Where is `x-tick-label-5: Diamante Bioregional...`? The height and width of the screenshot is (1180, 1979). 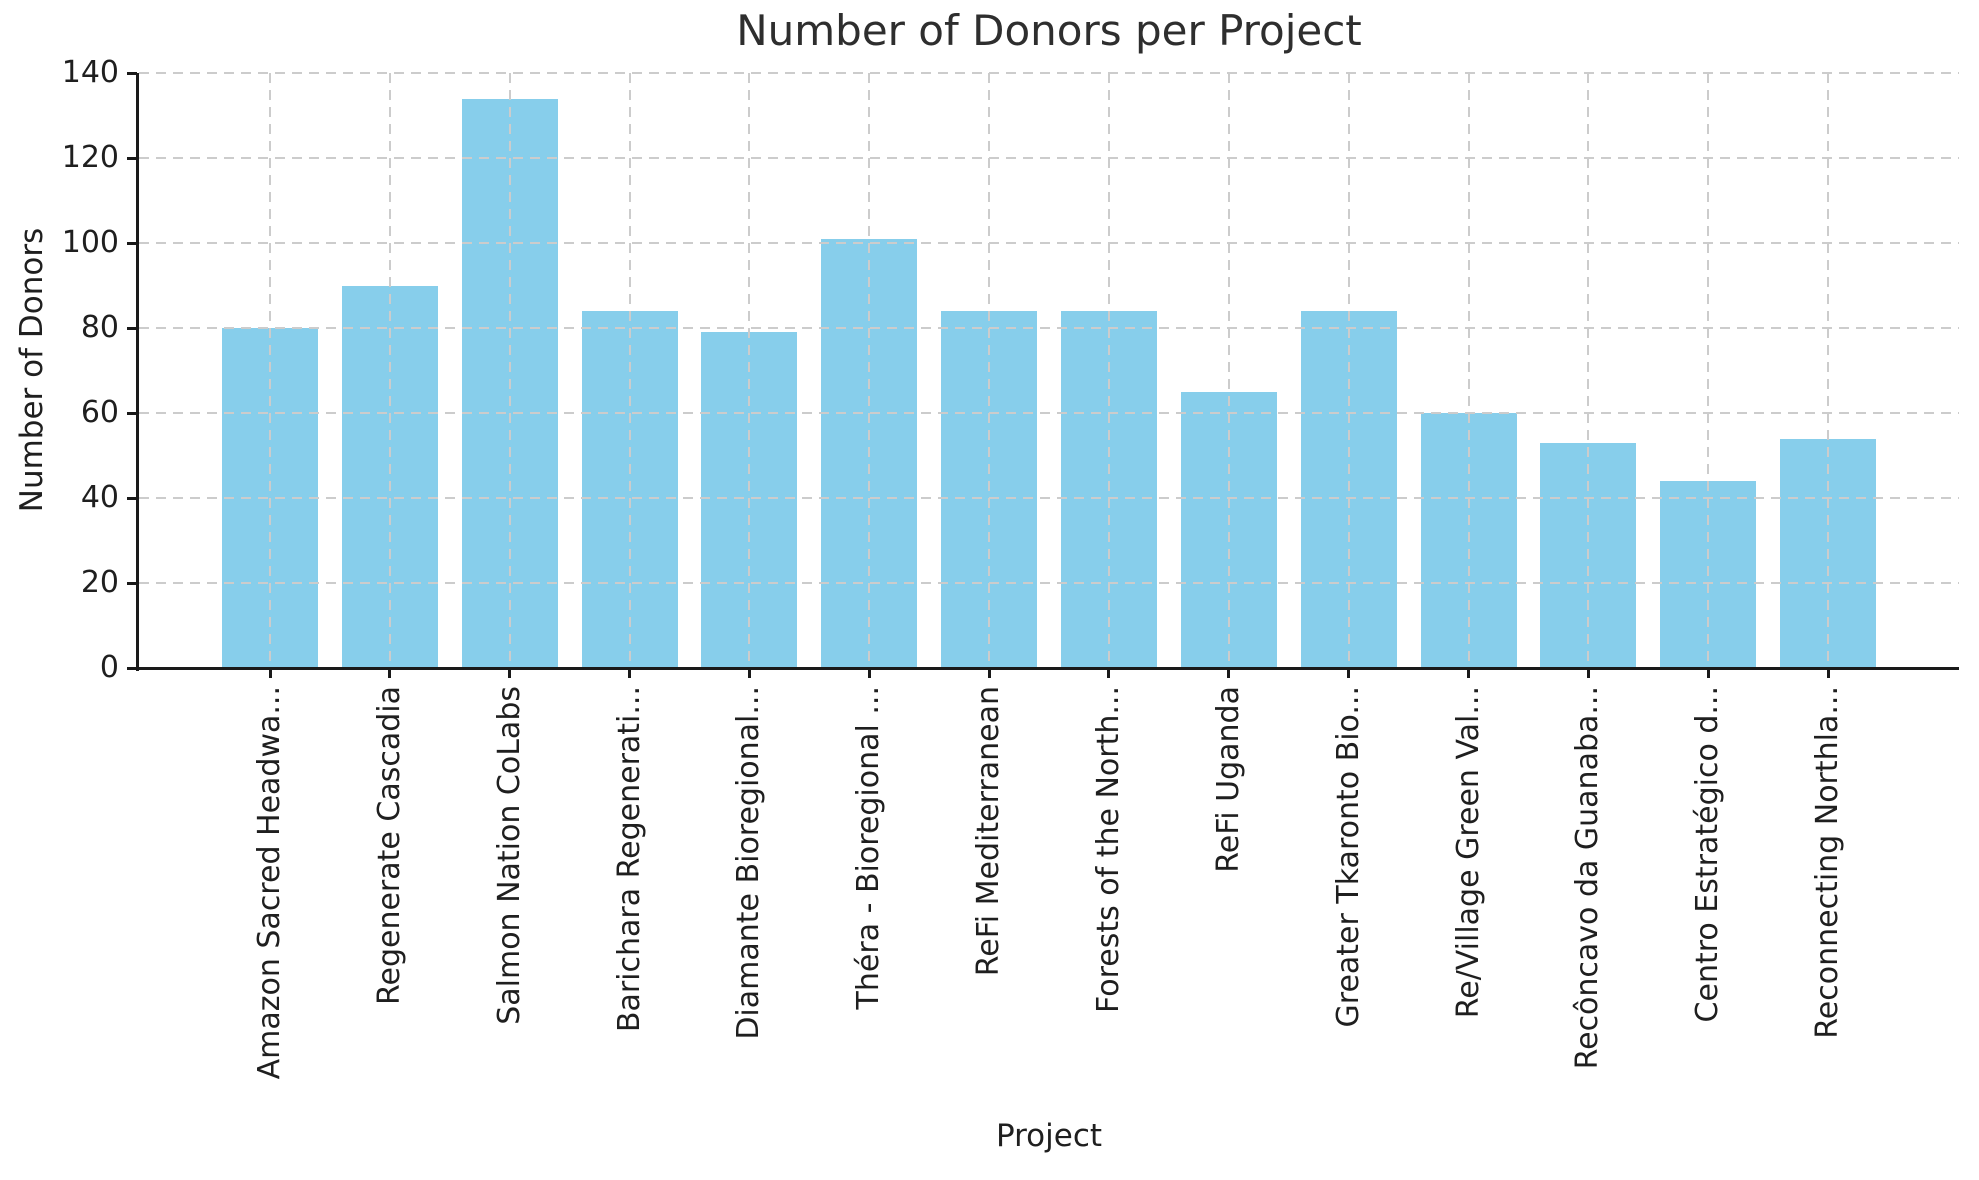
x-tick-label-5: Diamante Bioregional... is located at coordinates (749, 863).